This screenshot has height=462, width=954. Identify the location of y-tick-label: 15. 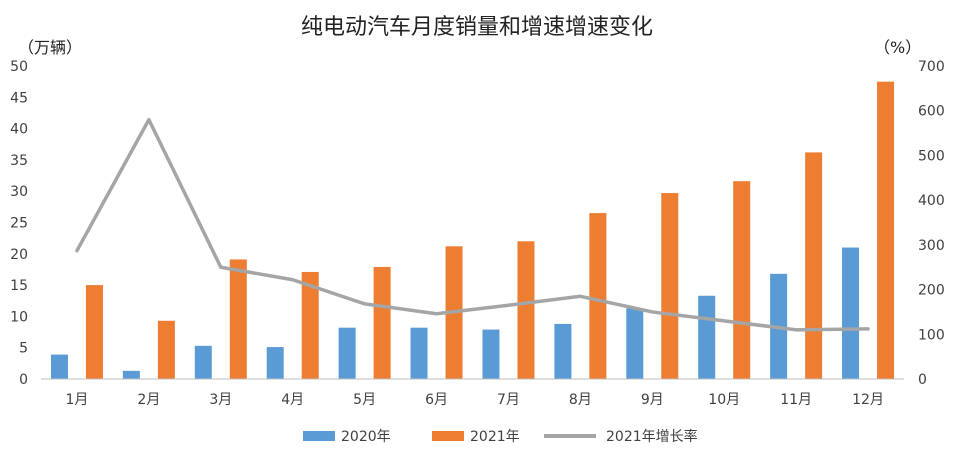
(19, 286).